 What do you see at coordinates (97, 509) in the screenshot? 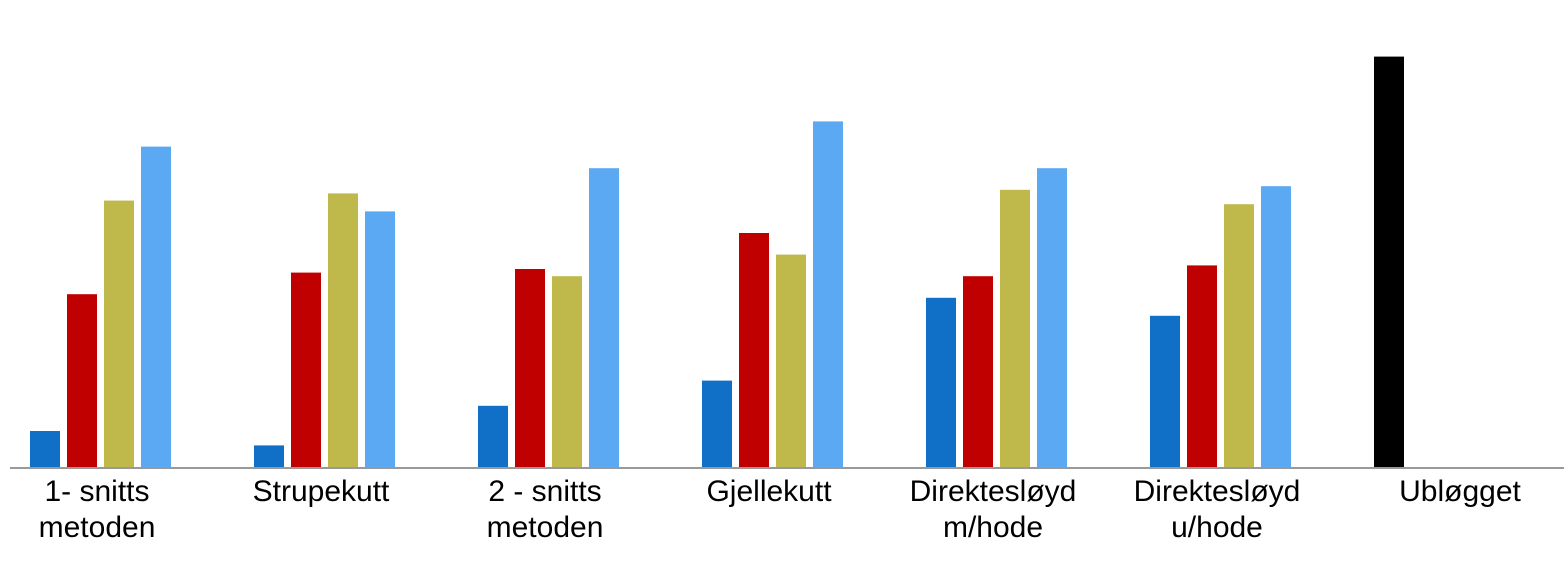
I see `category-label: 1- snitts metoden` at bounding box center [97, 509].